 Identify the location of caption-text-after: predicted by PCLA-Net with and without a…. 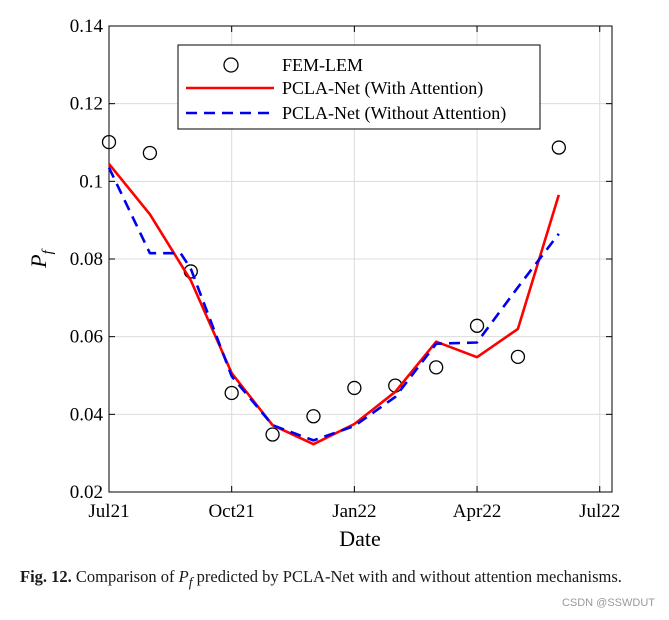
(407, 576).